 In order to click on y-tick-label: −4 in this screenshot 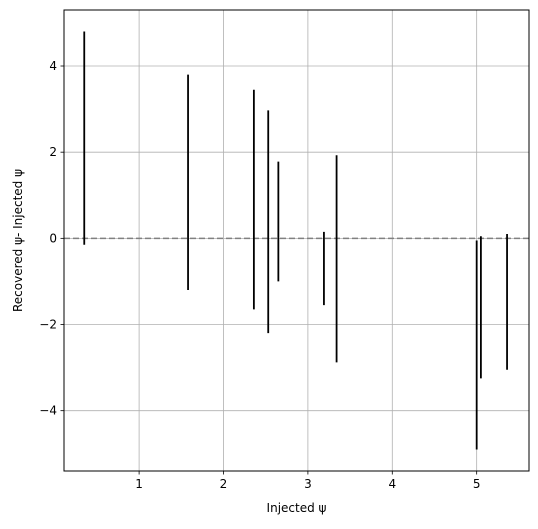, I will do `click(48, 411)`.